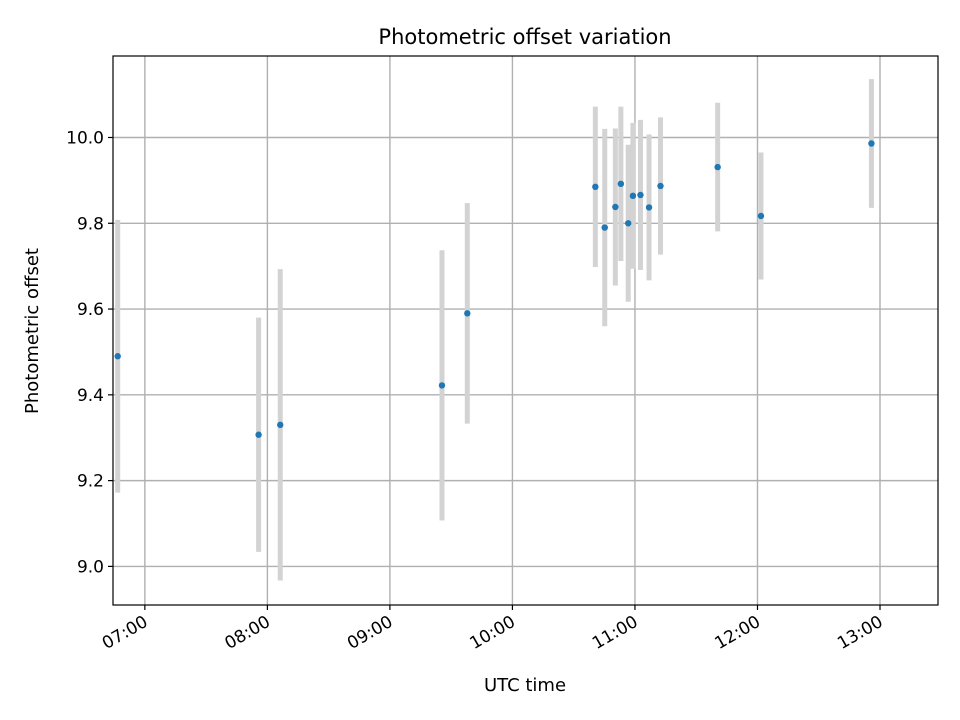  Describe the element at coordinates (32, 331) in the screenshot. I see `y-axis-label: Photometric offset` at that location.